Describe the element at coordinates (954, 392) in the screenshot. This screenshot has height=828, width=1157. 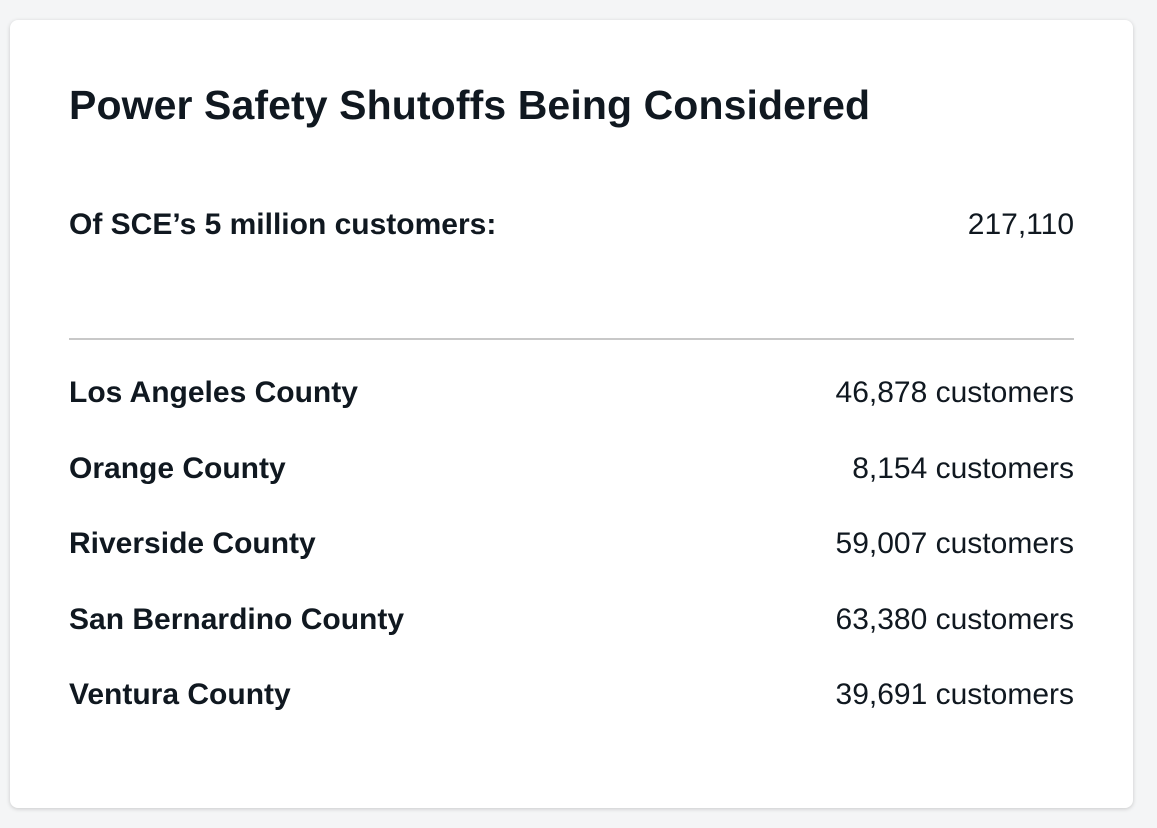
I see `county-customers: 46,878 customers` at that location.